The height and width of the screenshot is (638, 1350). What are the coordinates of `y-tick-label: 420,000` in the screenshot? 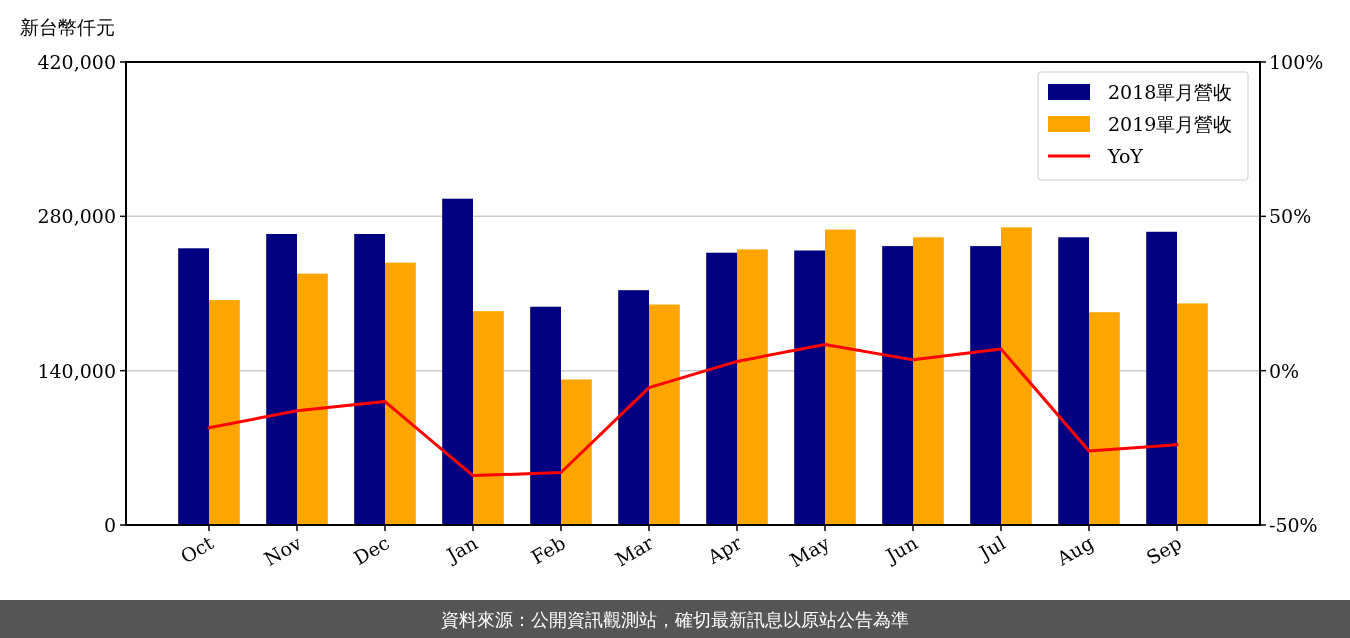 It's located at (76, 62).